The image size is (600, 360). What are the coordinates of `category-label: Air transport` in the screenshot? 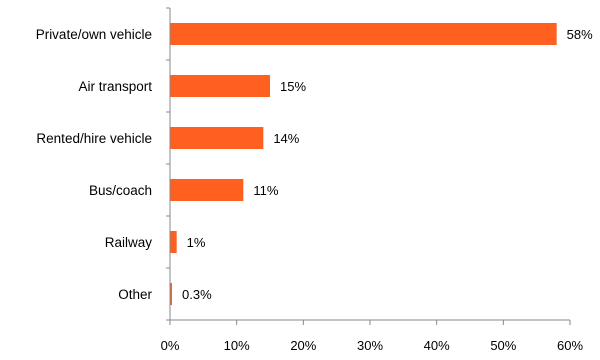 It's located at (115, 86).